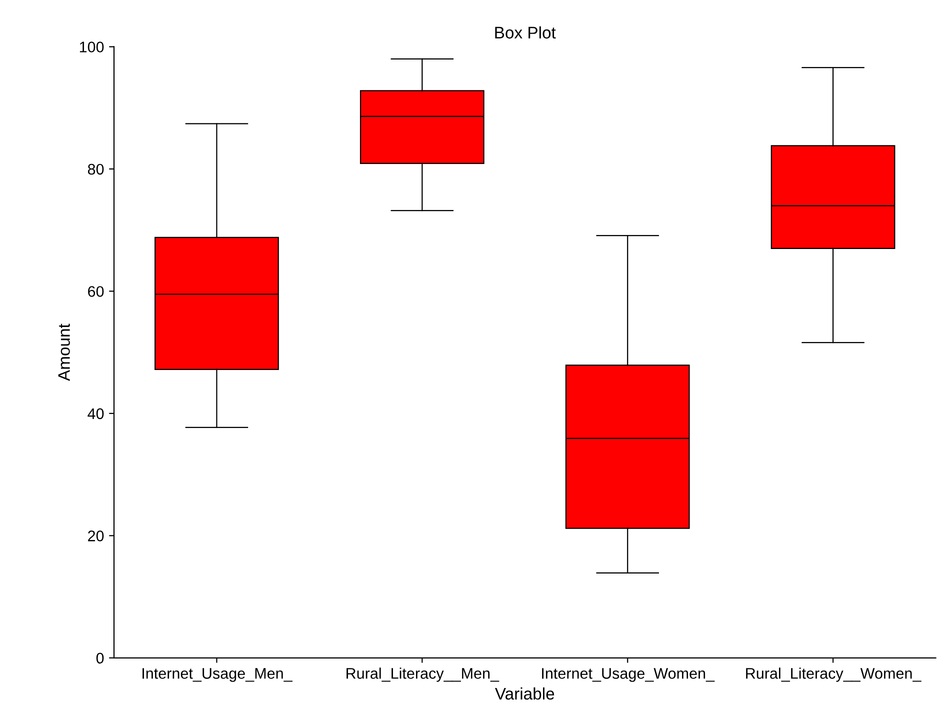 The width and height of the screenshot is (950, 719). I want to click on y-axis-title: Amount, so click(64, 352).